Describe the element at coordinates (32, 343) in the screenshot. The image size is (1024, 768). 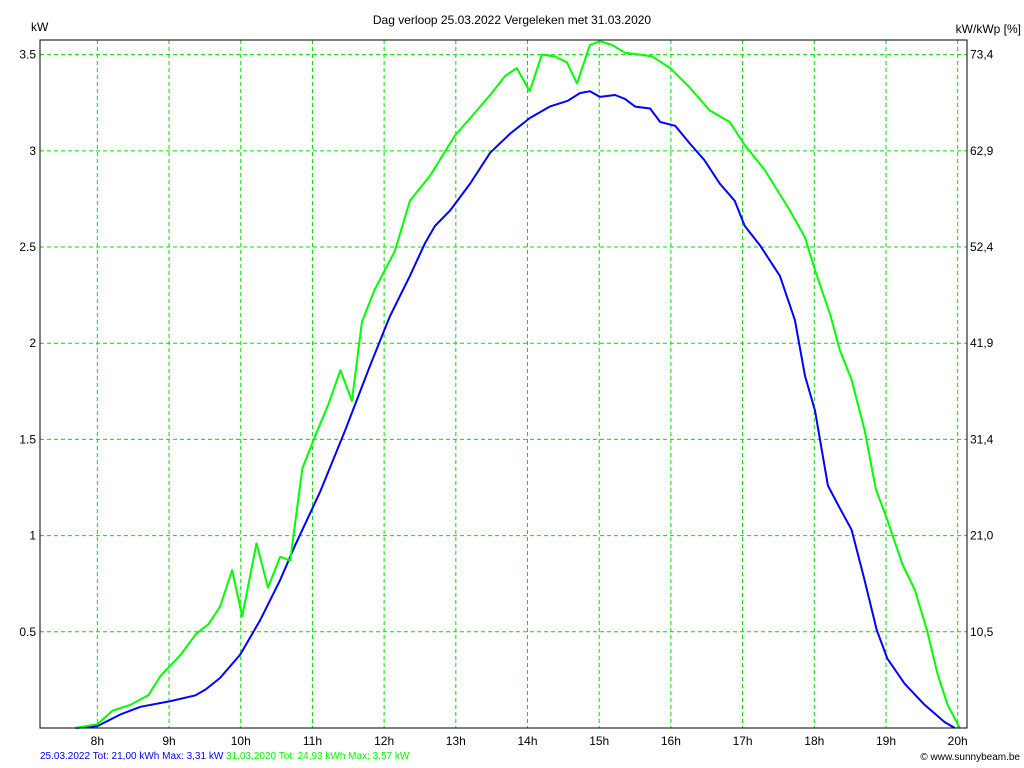
I see `y-tick-label: 2` at that location.